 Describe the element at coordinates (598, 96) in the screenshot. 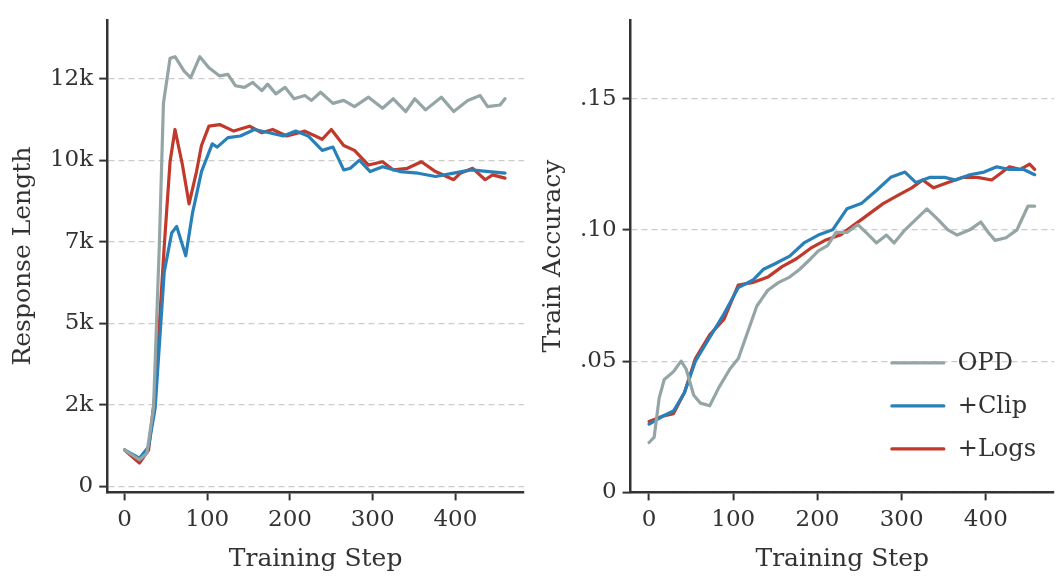

I see `y-tick-label: .15` at that location.